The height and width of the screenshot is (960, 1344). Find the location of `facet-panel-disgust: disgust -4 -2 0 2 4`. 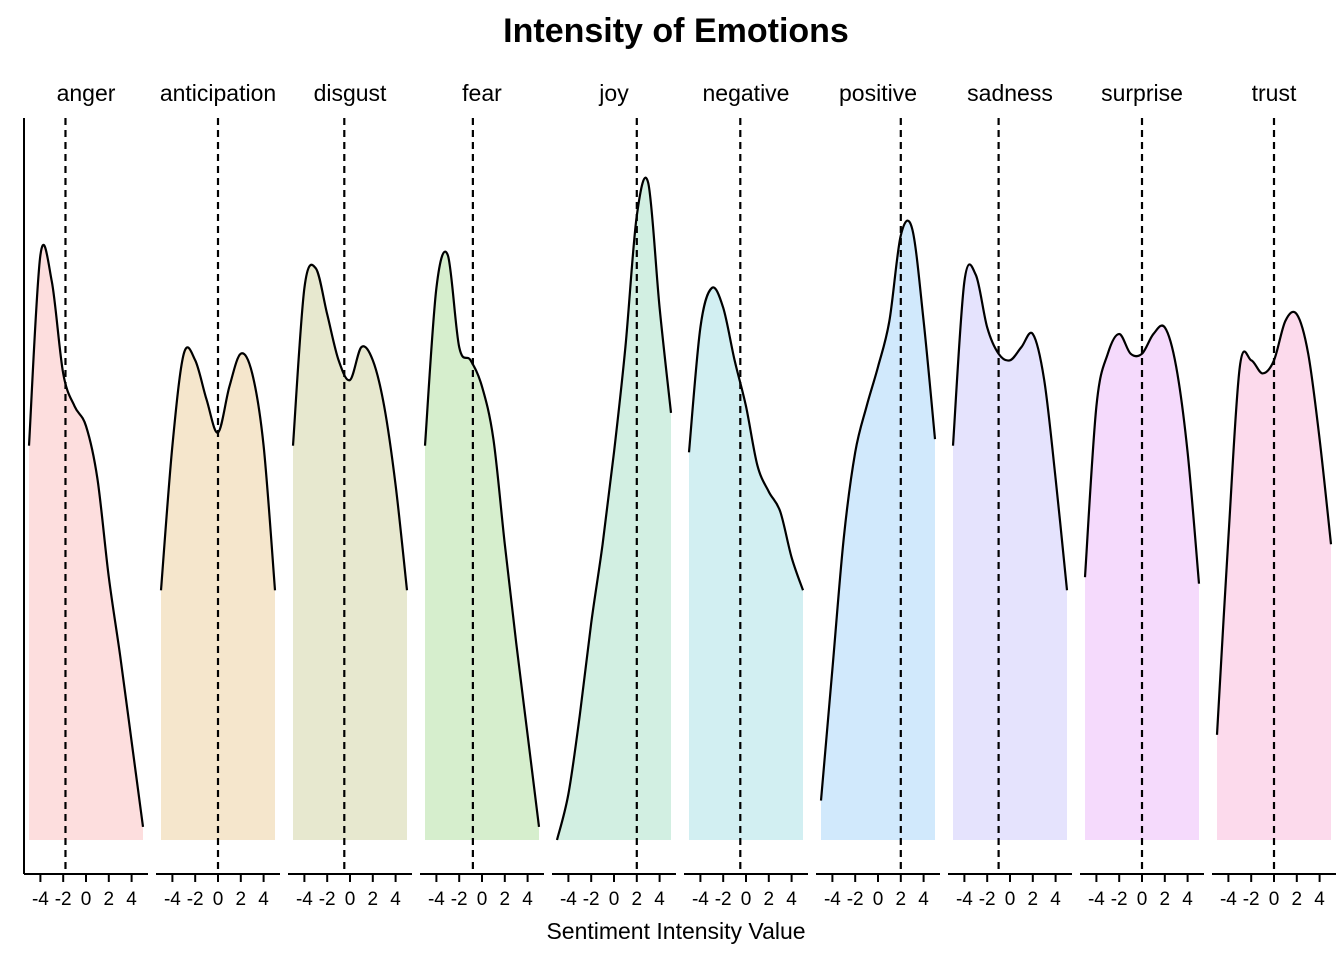

facet-panel-disgust: disgust -4 -2 0 2 4 is located at coordinates (350, 495).